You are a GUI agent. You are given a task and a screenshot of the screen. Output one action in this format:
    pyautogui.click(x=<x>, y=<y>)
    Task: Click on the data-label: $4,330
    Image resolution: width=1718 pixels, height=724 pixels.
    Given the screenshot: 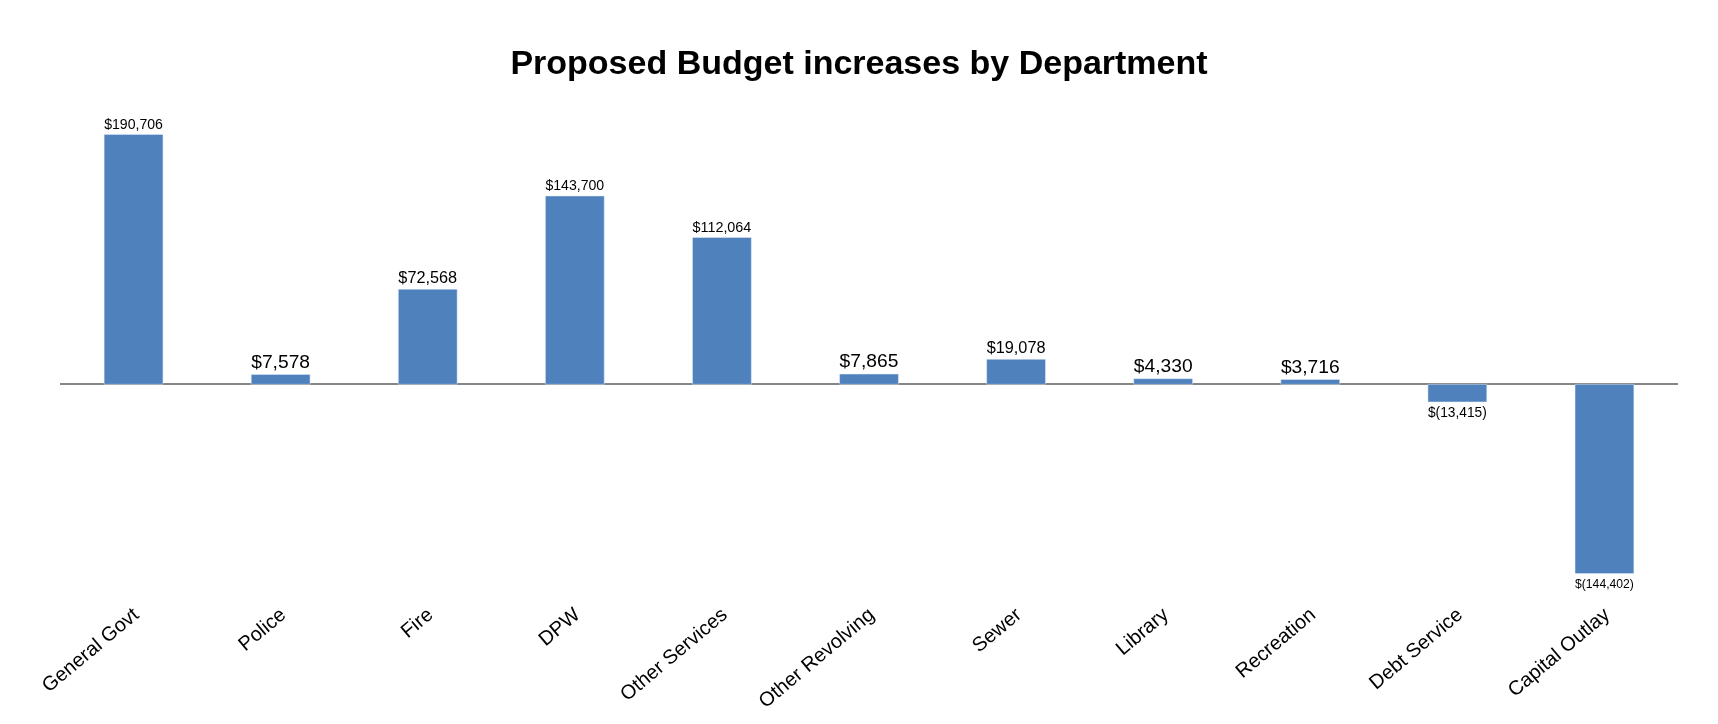 What is the action you would take?
    pyautogui.click(x=1163, y=365)
    